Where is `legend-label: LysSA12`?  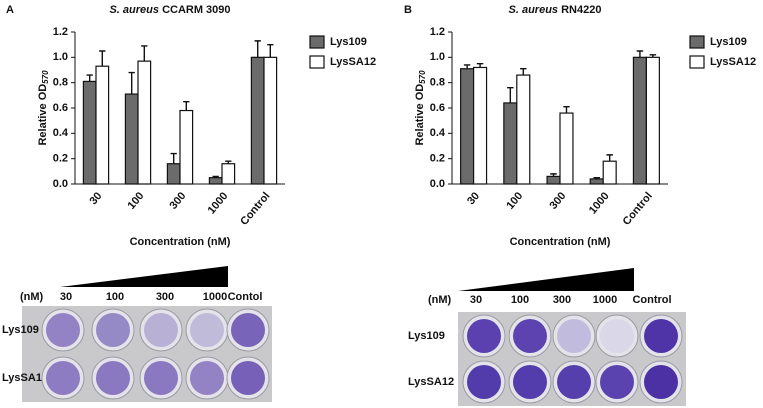
legend-label: LysSA12 is located at coordinates (353, 62).